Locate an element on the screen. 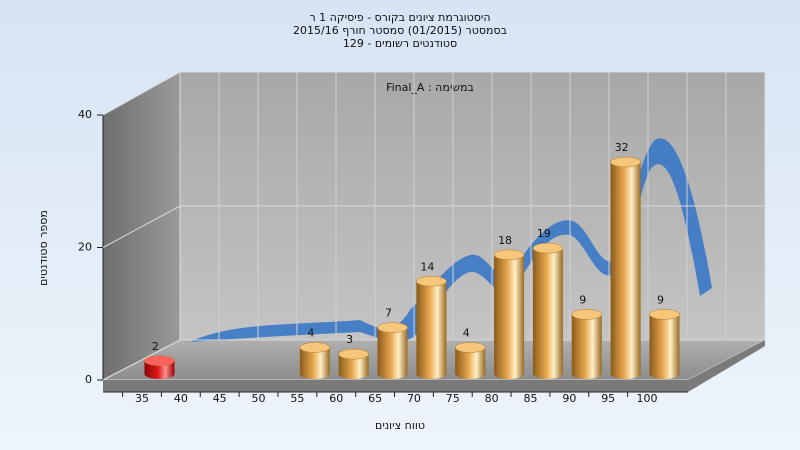 Image resolution: width=800 pixels, height=450 pixels. x-tick-label: 90 is located at coordinates (569, 398).